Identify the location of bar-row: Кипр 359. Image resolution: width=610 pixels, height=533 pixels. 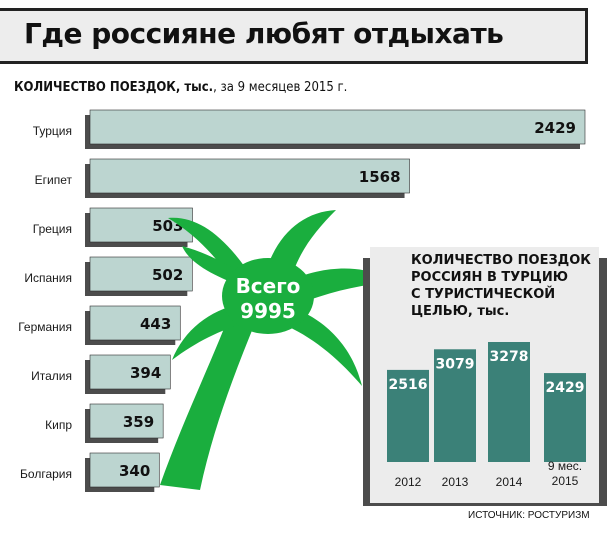
(104, 423).